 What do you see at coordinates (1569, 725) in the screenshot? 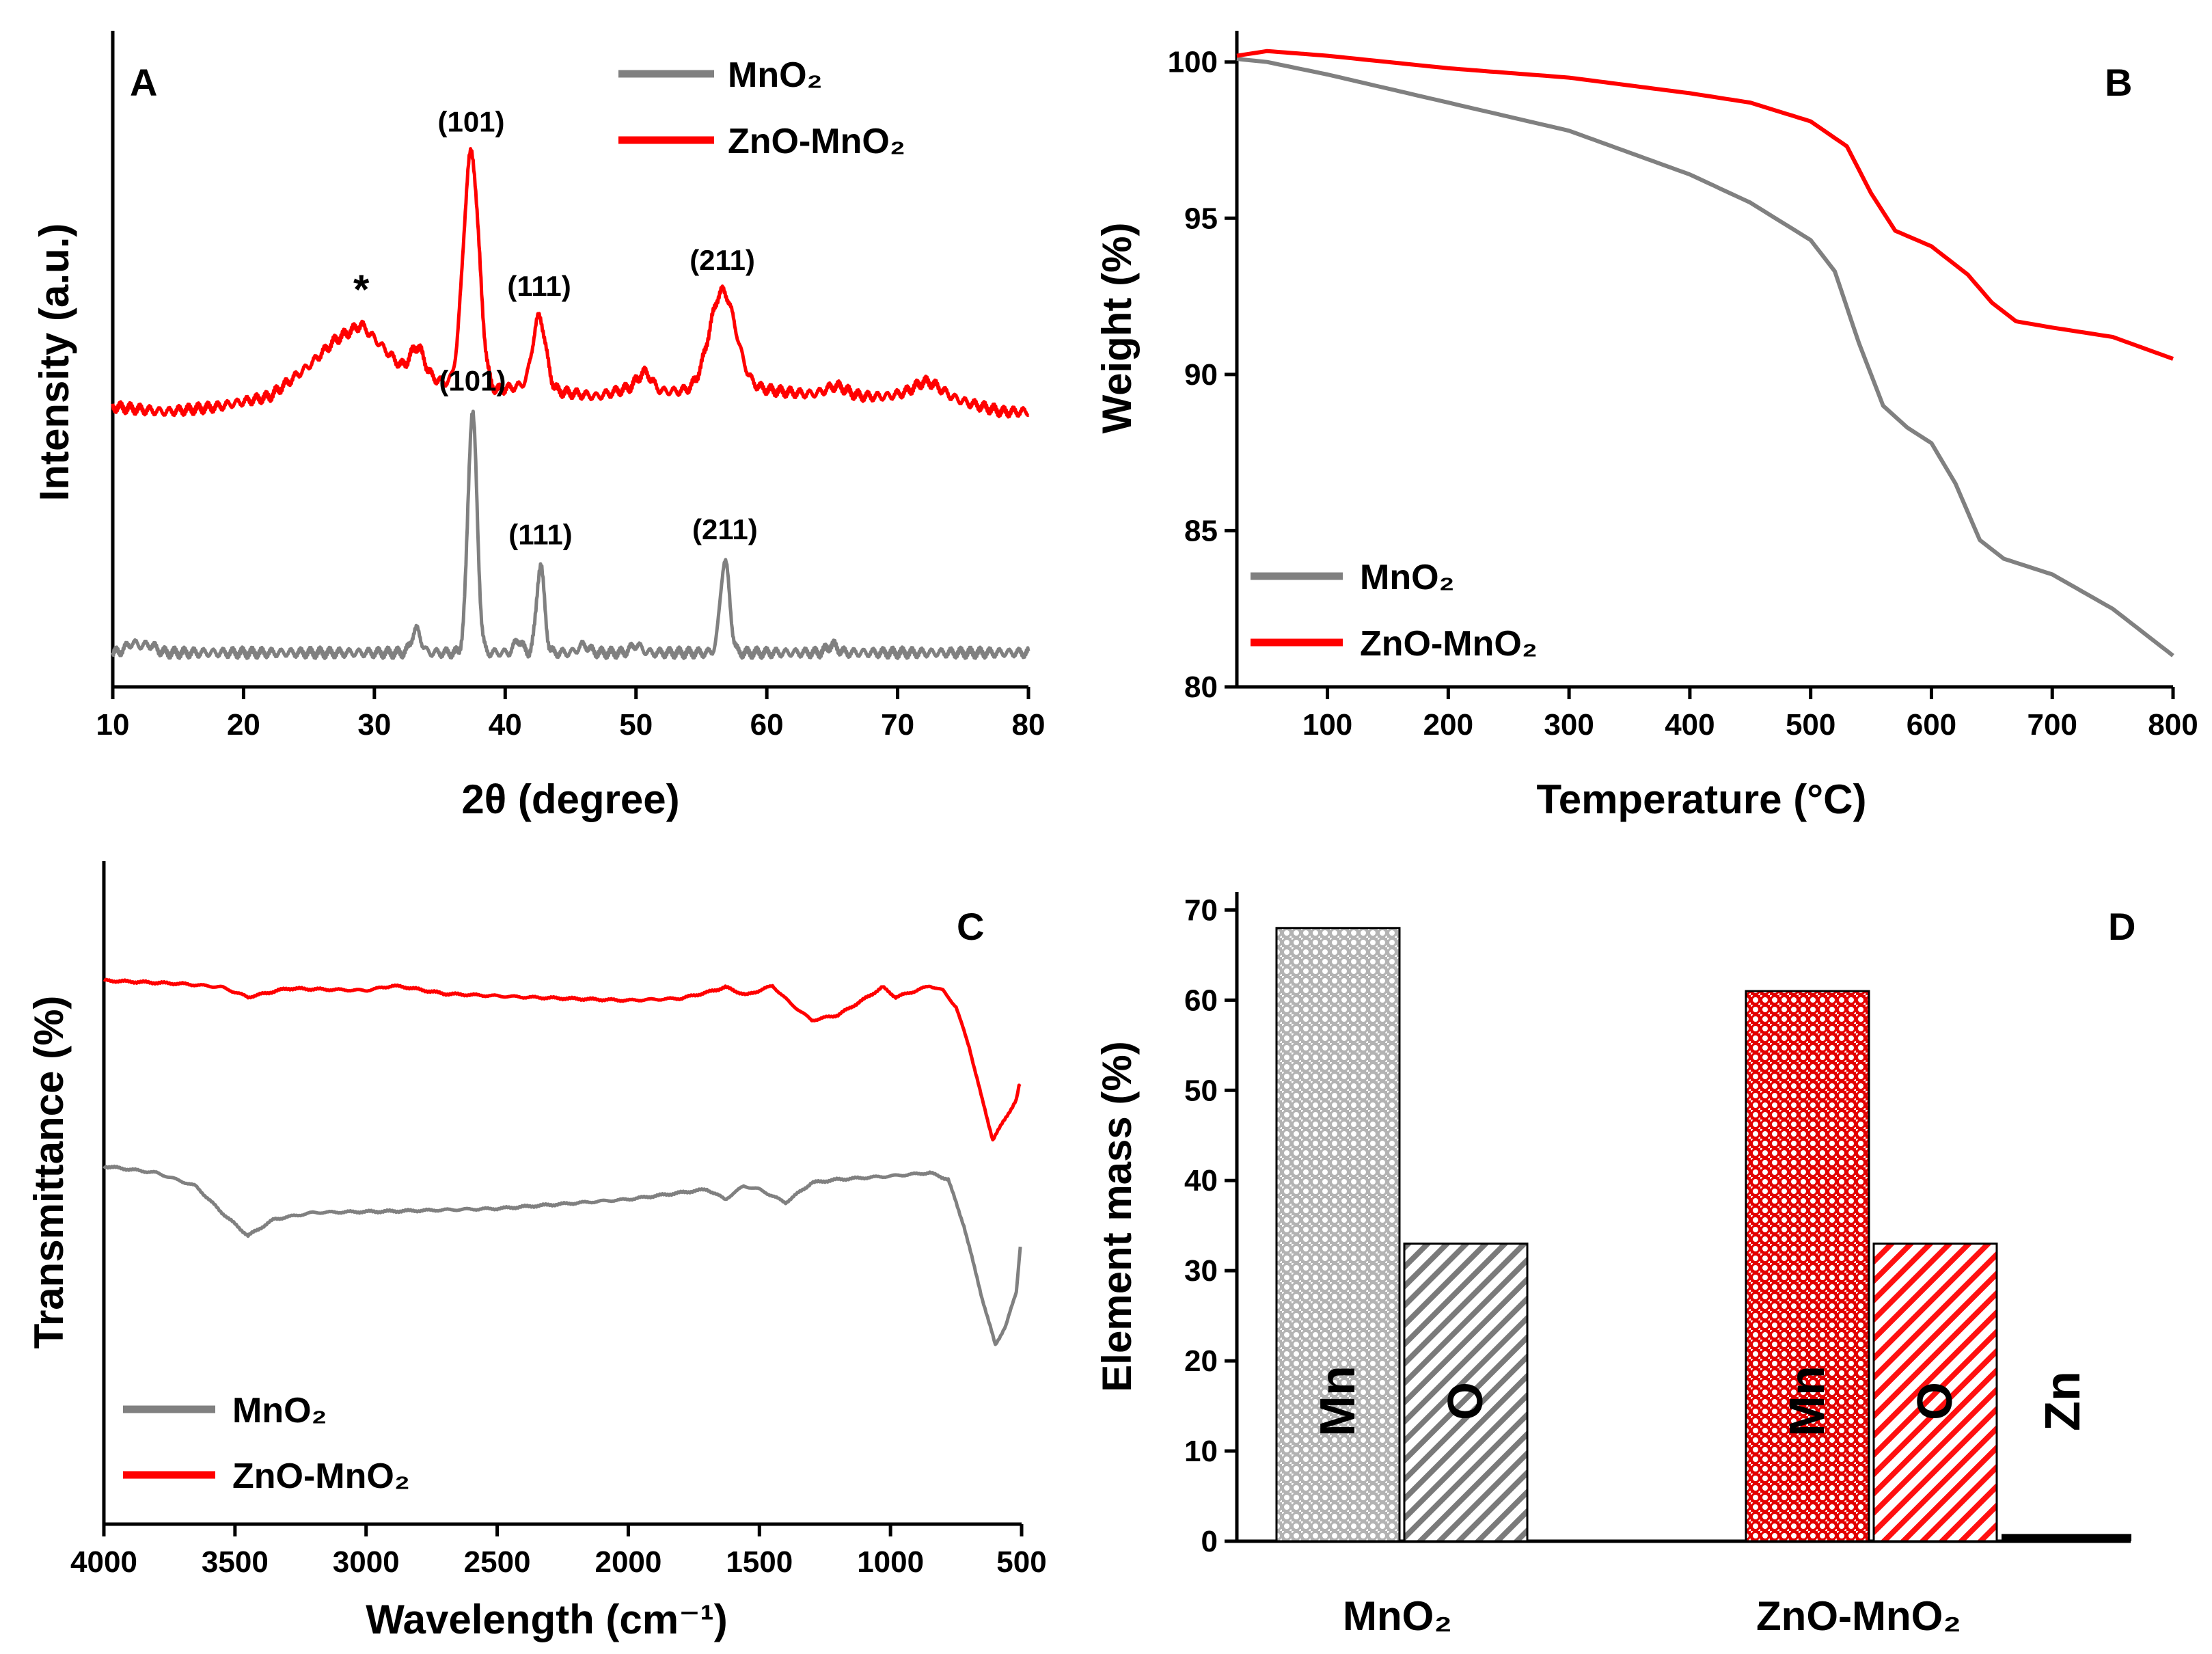
I see `panel-b-x-tick-label-2: 300` at bounding box center [1569, 725].